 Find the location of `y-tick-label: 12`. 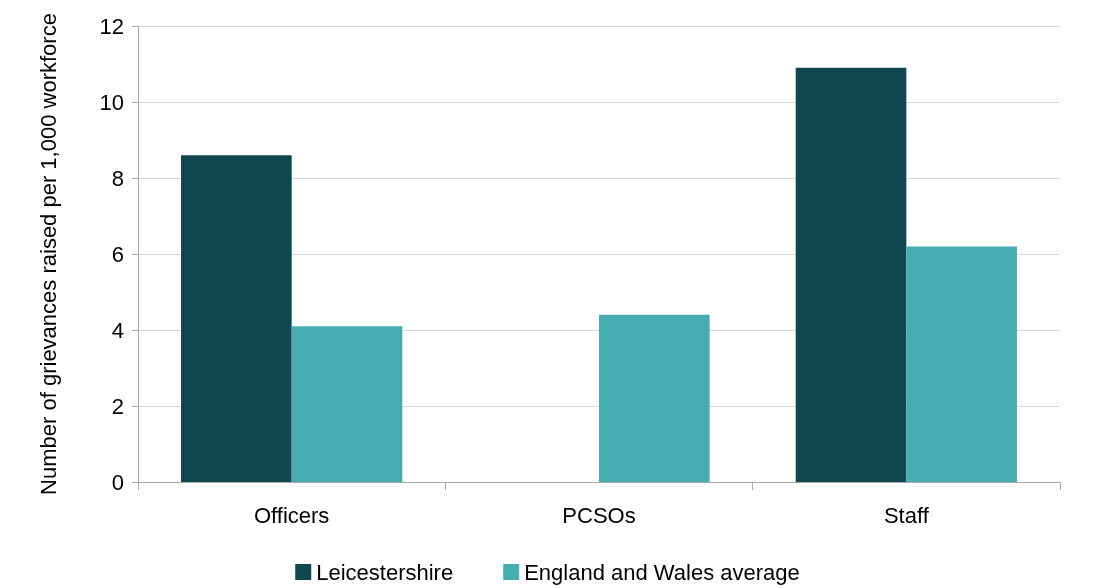

y-tick-label: 12 is located at coordinates (111, 26).